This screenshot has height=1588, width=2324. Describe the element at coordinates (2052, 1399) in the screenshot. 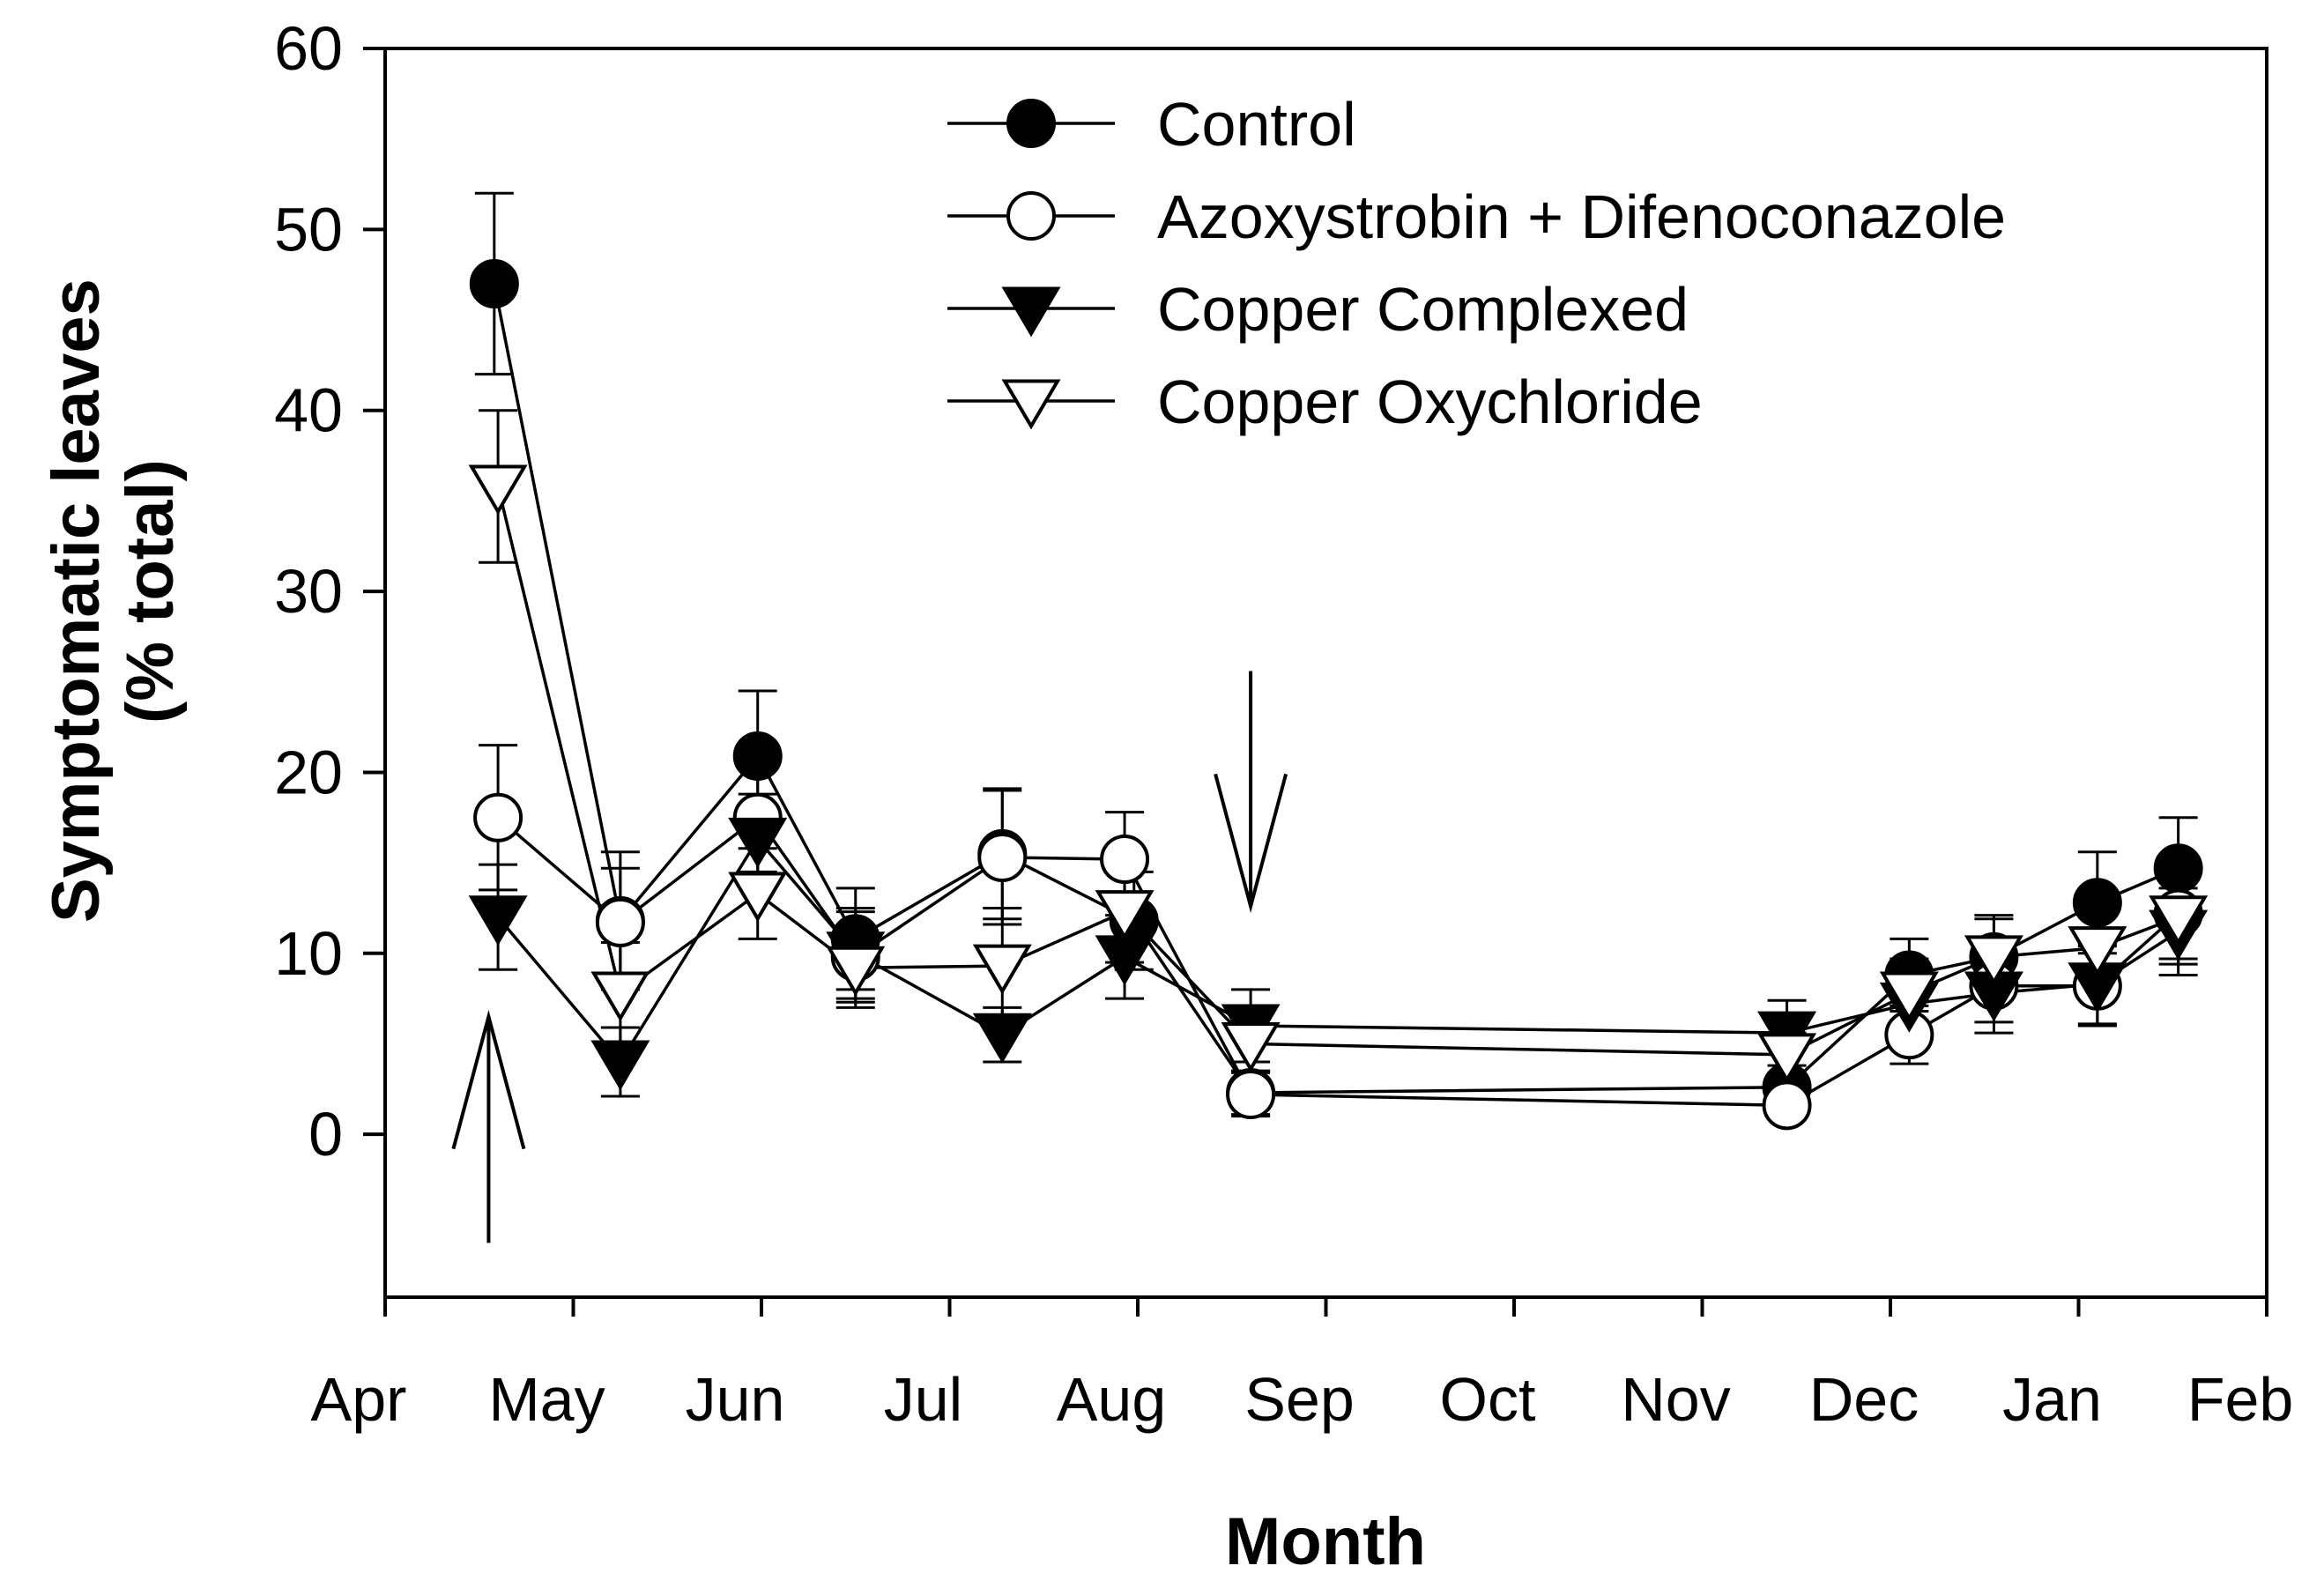

I see `x-tick-label-Jan: Jan` at that location.